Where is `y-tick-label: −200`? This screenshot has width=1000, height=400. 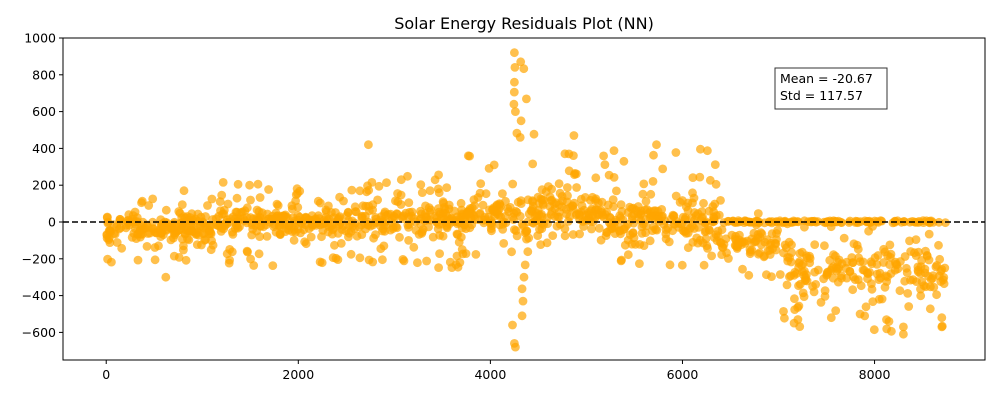 y-tick-label: −200 is located at coordinates (39, 258).